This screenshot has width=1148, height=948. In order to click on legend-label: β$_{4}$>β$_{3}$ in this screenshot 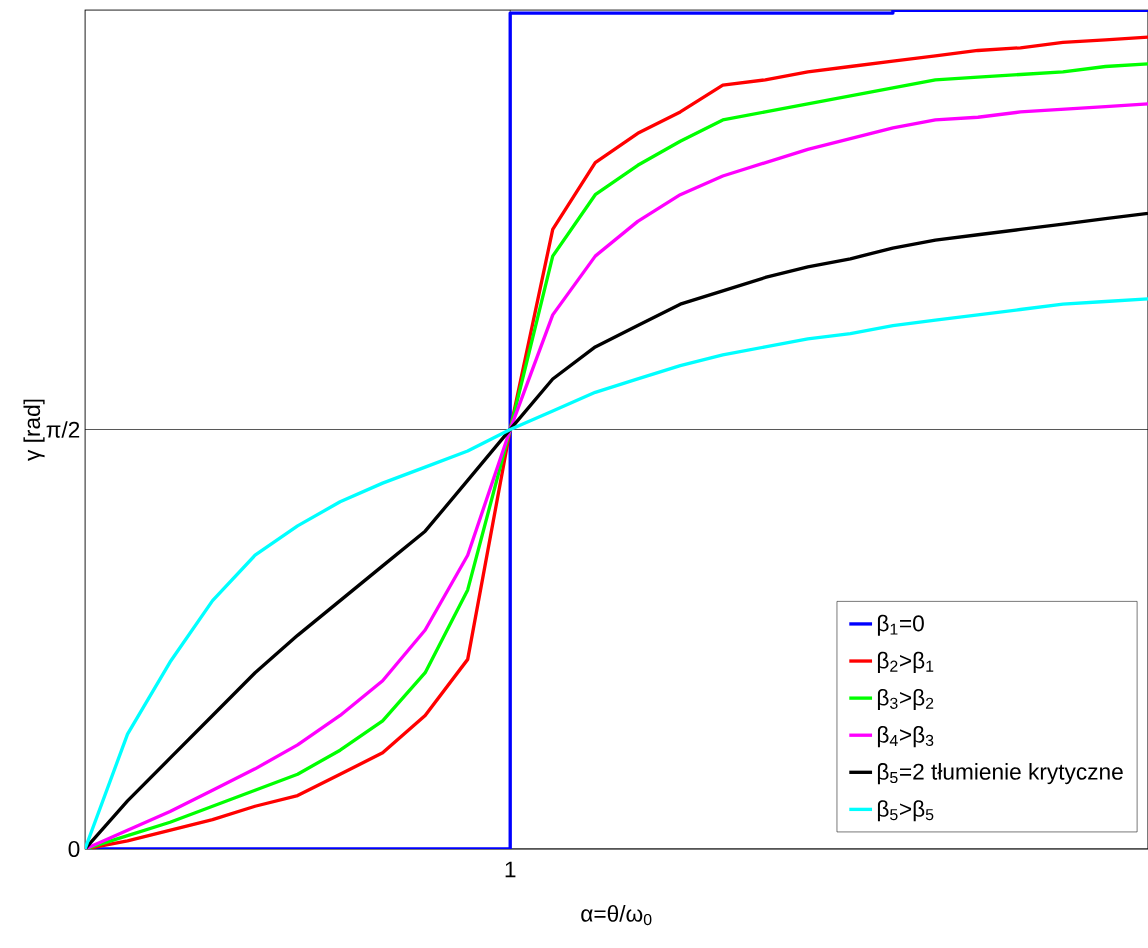, I will do `click(905, 737)`.